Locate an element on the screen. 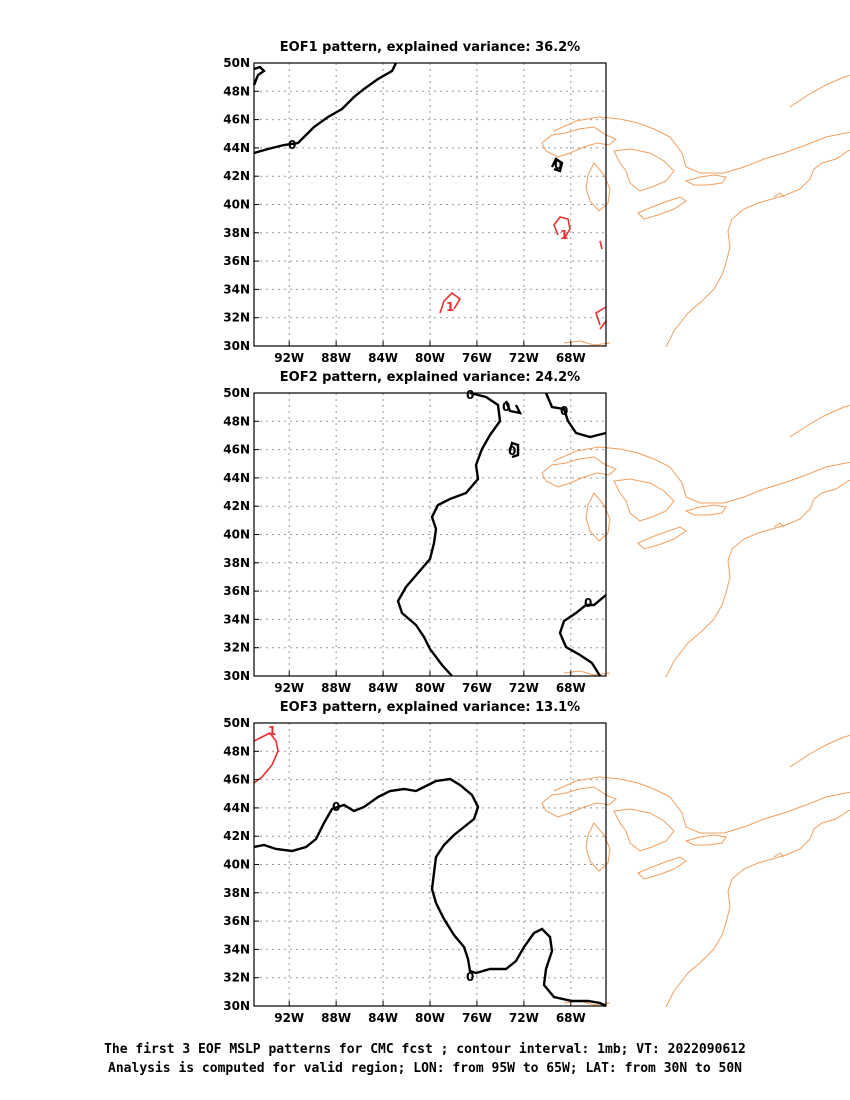 This screenshot has height=1100, width=850. panel-title: EOF3 pattern, explained variance: 13.1% is located at coordinates (430, 707).